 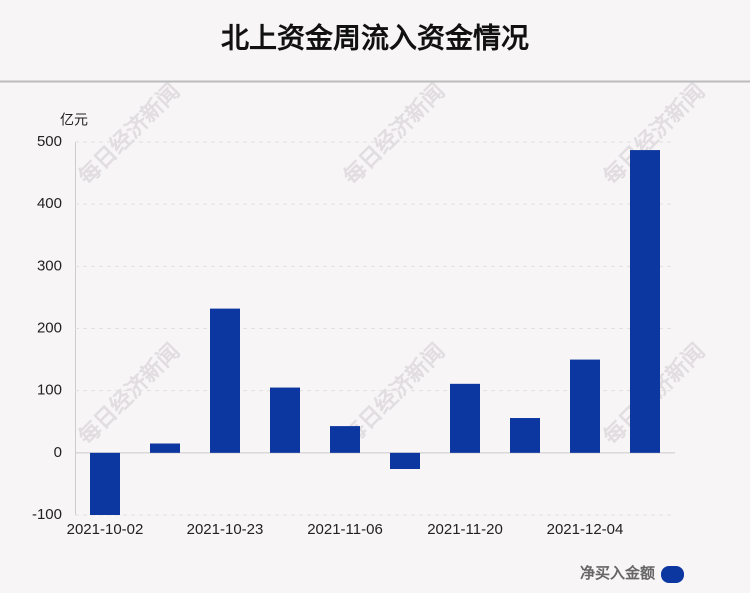 I want to click on y-tick-label: 400, so click(x=49, y=203).